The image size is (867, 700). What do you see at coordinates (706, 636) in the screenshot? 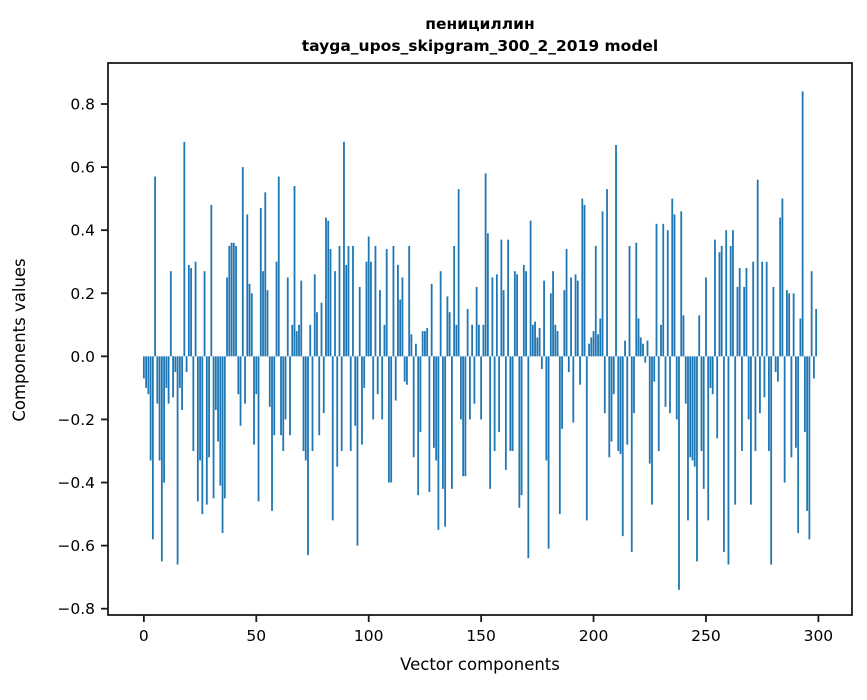
I see `x-tick-label: 250` at bounding box center [706, 636].